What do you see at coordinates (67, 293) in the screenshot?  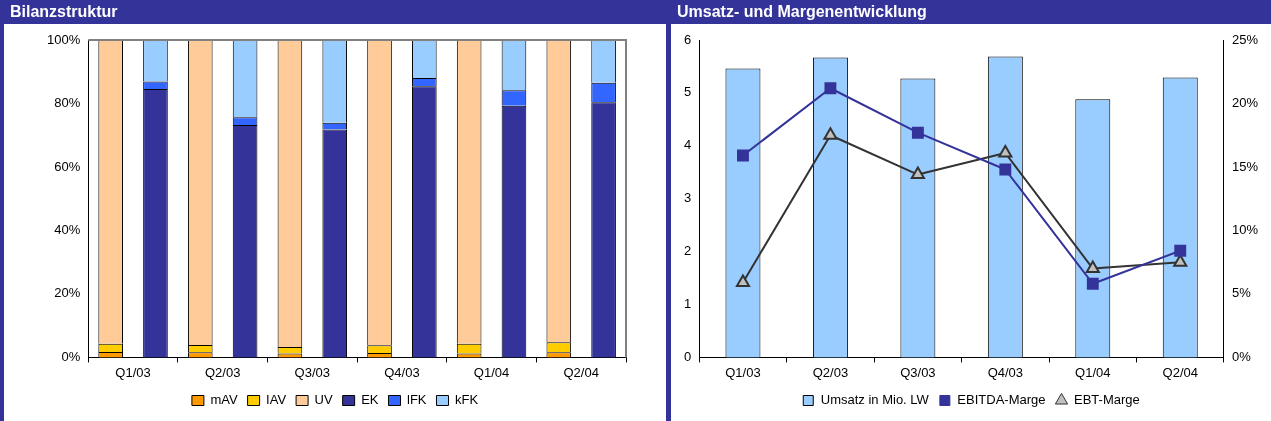 I see `y-tick-label: 20%` at bounding box center [67, 293].